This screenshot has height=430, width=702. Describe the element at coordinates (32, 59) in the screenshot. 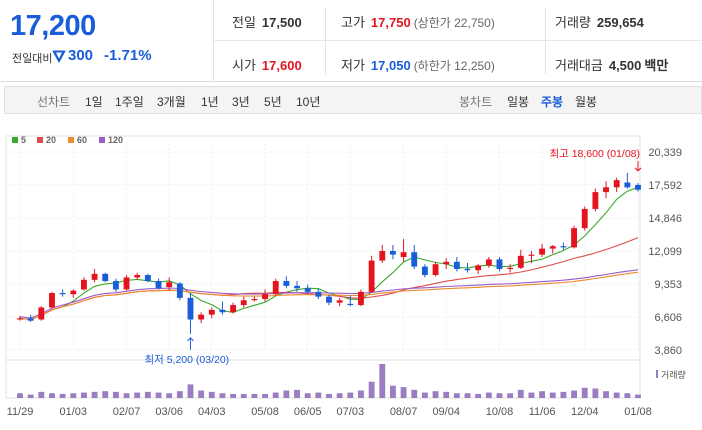

I see `change-label: 전일대비` at that location.